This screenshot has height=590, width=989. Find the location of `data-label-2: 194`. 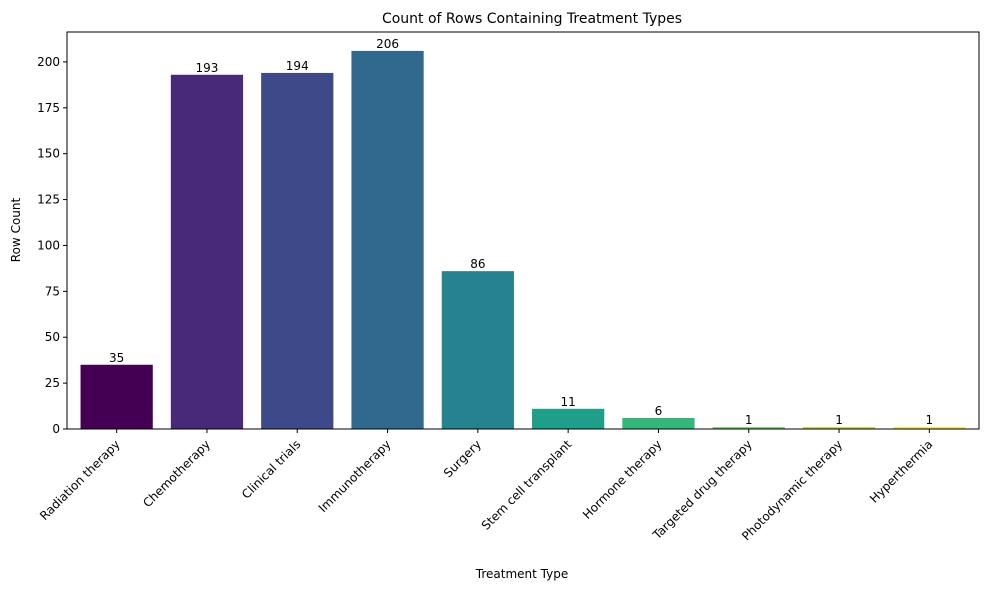

data-label-2: 194 is located at coordinates (297, 66).